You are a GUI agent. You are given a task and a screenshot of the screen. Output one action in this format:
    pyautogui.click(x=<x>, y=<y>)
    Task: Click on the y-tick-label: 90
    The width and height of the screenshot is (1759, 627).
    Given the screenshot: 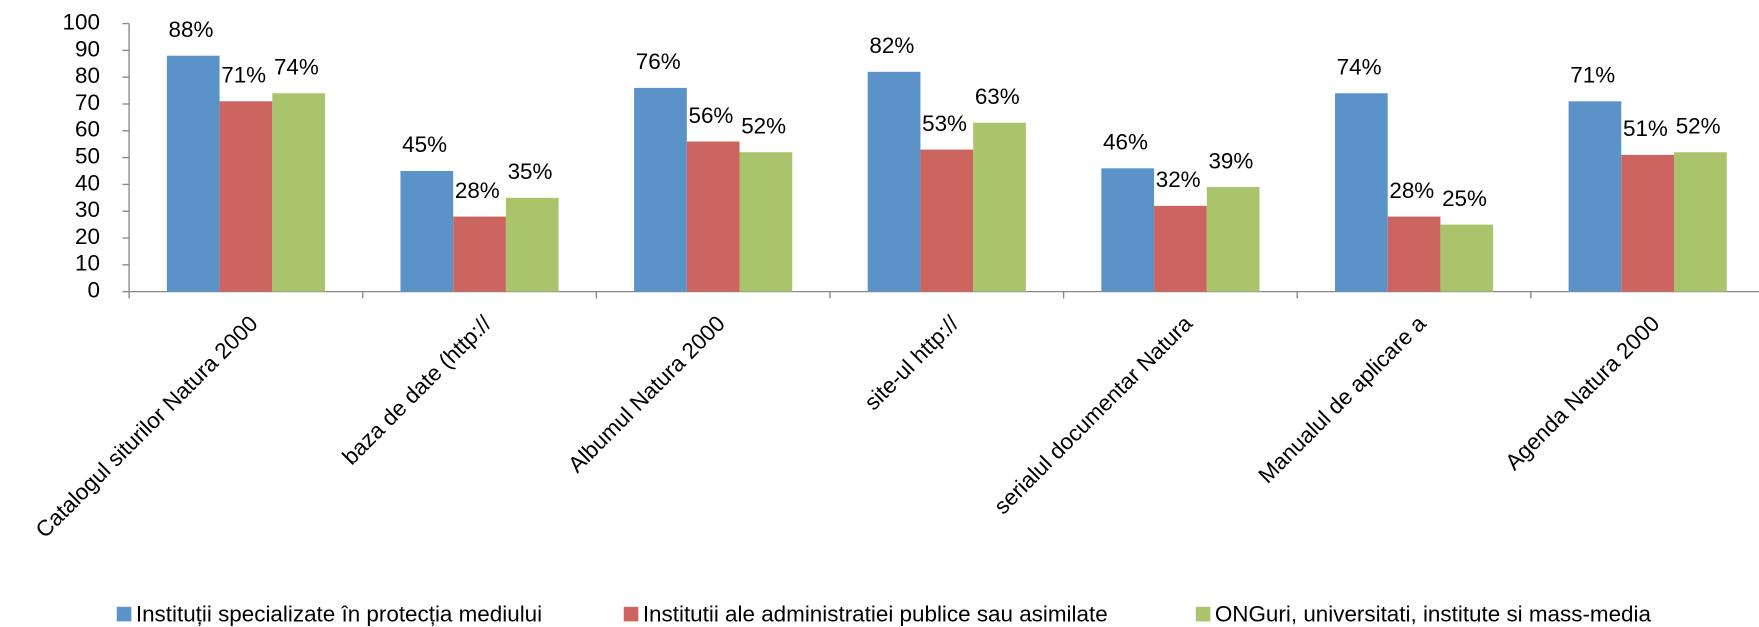 What is the action you would take?
    pyautogui.click(x=87, y=48)
    